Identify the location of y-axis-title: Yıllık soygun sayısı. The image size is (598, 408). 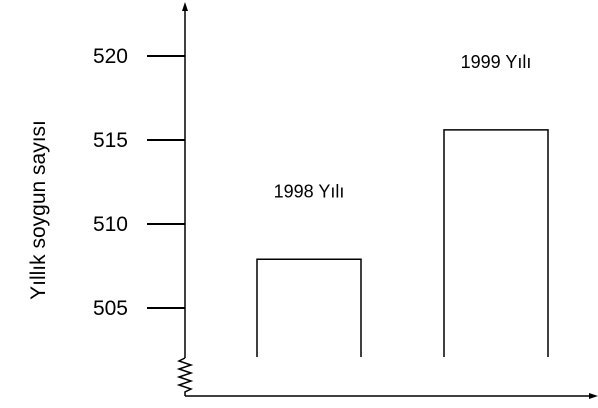
(38, 210).